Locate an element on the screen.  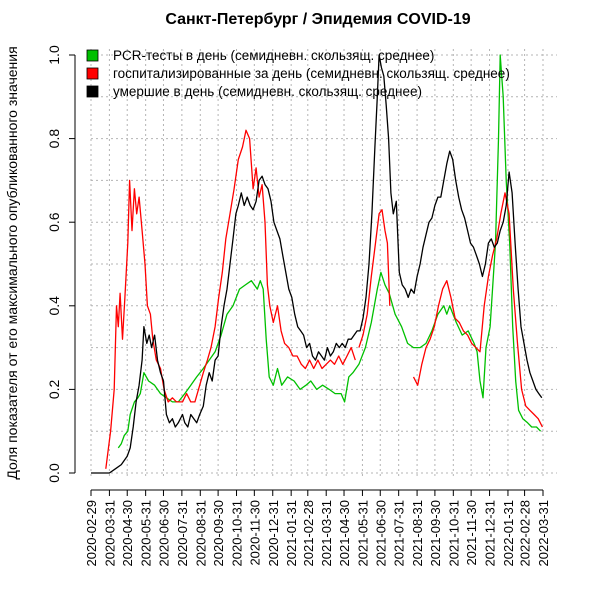
x-tick-label: 2021-06-30 is located at coordinates (380, 533).